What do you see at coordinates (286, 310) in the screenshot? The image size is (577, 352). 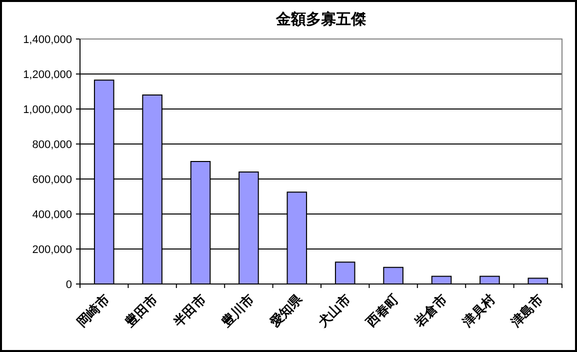 I see `x-tick-label: 愛知県` at bounding box center [286, 310].